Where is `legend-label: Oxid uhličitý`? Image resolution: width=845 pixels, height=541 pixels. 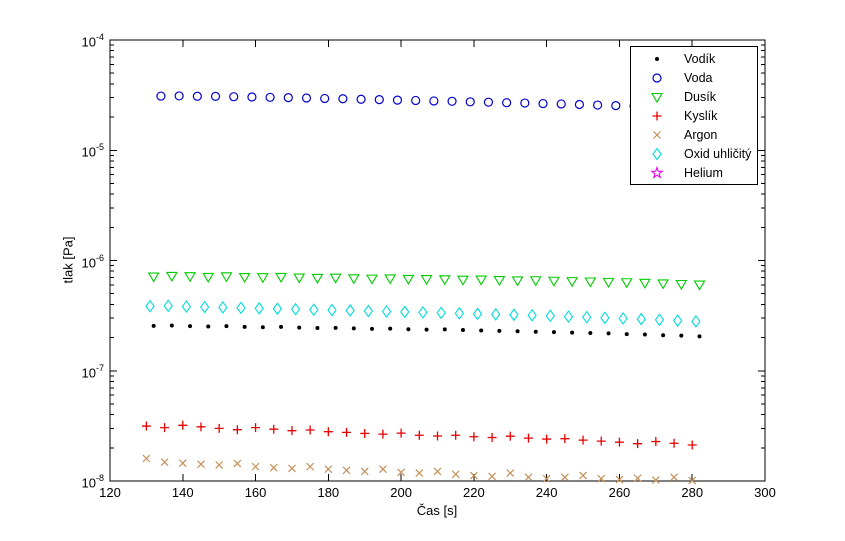 legend-label: Oxid uhličitý is located at coordinates (718, 153).